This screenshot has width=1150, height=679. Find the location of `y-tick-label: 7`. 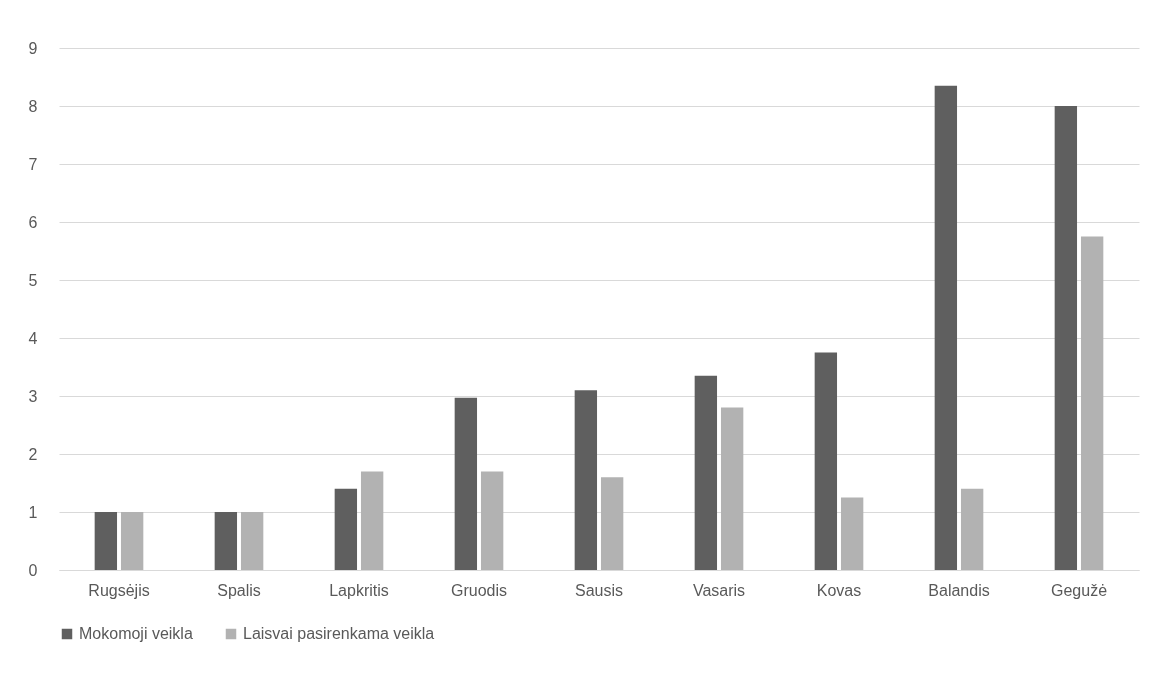

y-tick-label: 7 is located at coordinates (33, 164).